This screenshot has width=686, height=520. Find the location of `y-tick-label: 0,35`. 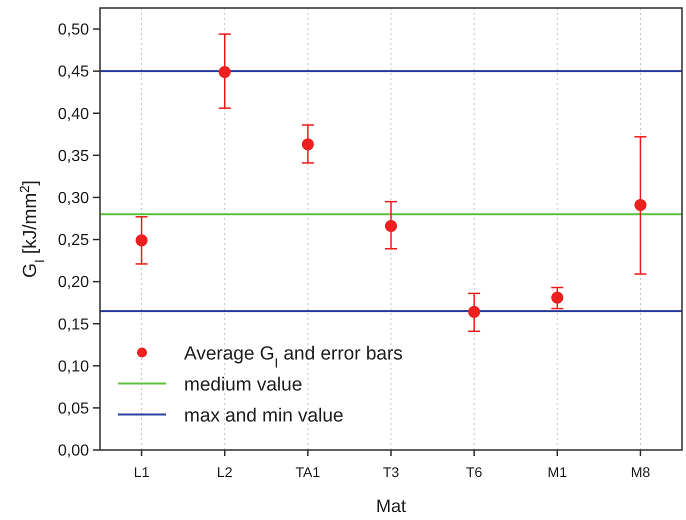

y-tick-label: 0,35 is located at coordinates (74, 156).